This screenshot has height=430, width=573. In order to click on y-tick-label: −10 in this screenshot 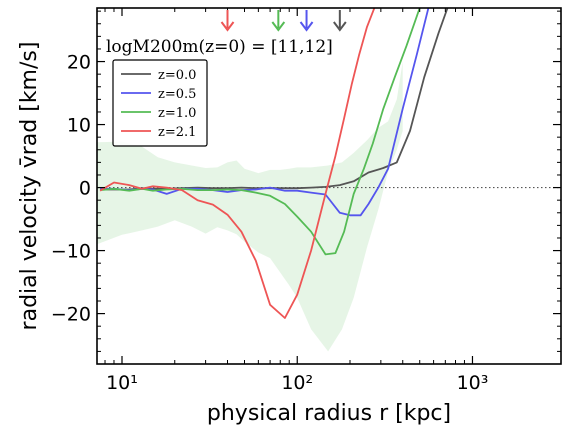, I will do `click(71, 252)`.